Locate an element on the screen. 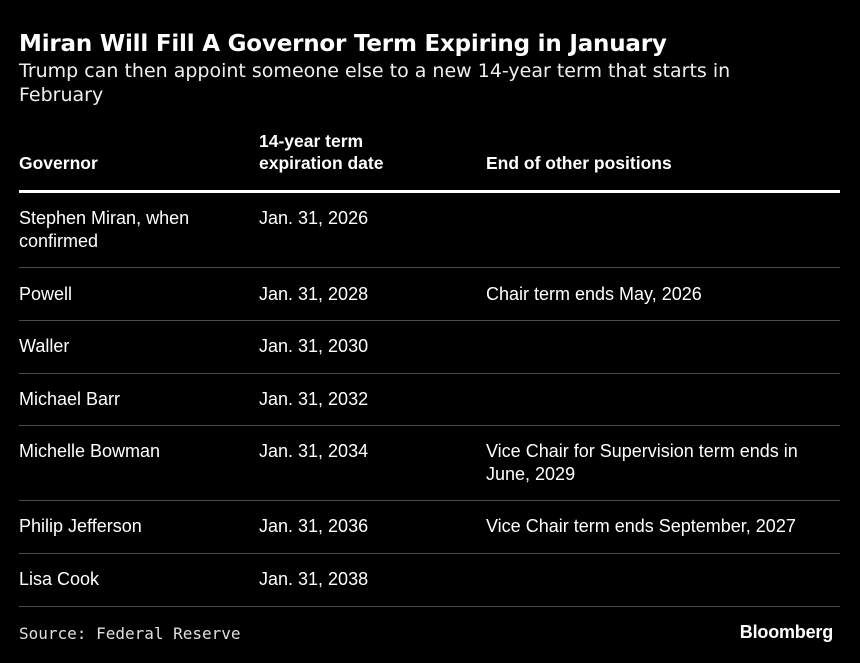 Image resolution: width=860 pixels, height=663 pixels. cell-other-1: Chair term ends May, 2026 is located at coordinates (594, 294).